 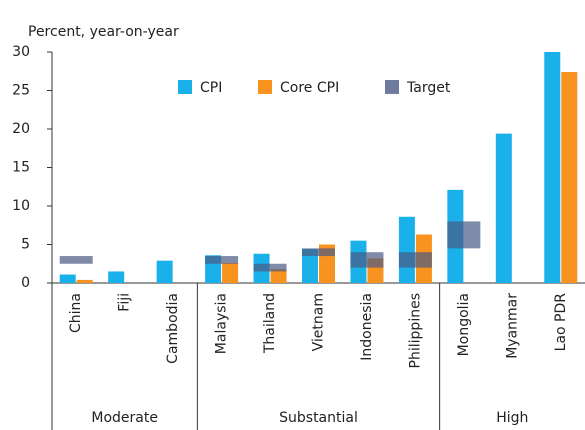 What do you see at coordinates (125, 302) in the screenshot?
I see `x-tick-label: Fiji` at bounding box center [125, 302].